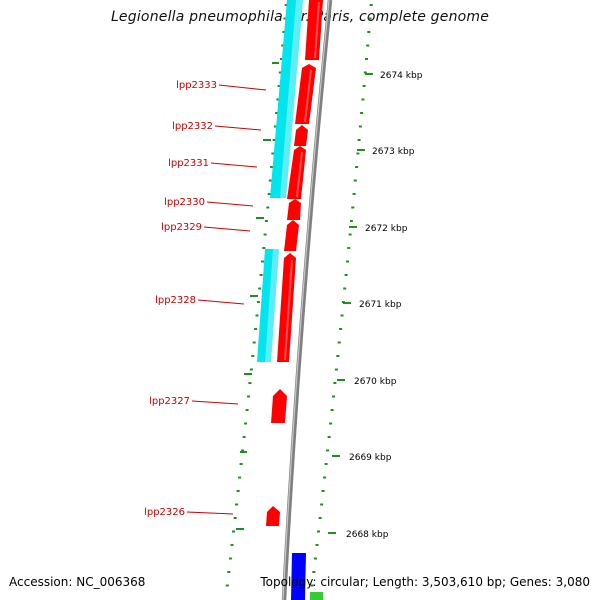 Image resolution: width=600 pixels, height=600 pixels. I want to click on kbp-label: 2669 kbp, so click(370, 458).